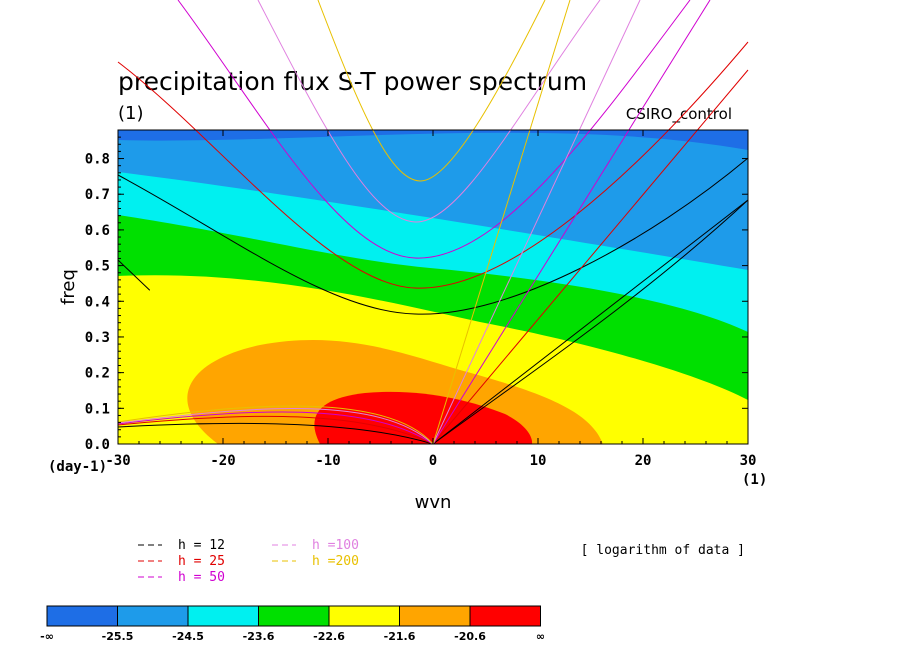 The width and height of the screenshot is (904, 654). Describe the element at coordinates (754, 480) in the screenshot. I see `x-unit-label: (1)` at that location.